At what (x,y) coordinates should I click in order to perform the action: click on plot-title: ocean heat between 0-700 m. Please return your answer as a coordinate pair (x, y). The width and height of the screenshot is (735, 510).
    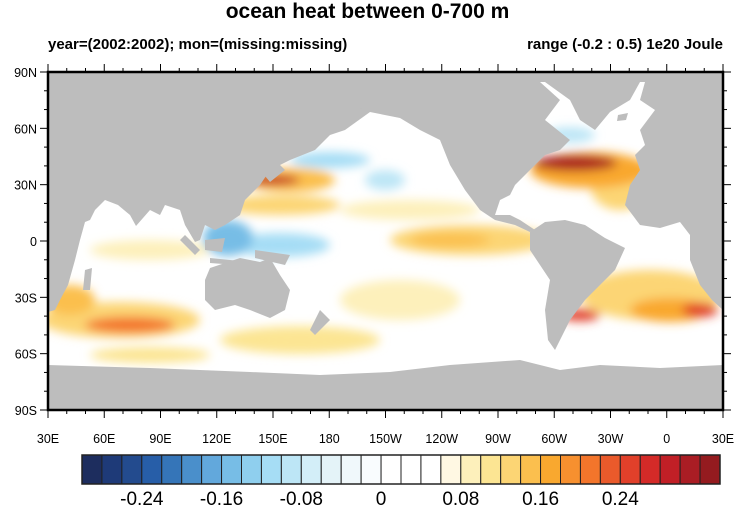
    Looking at the image, I should click on (367, 11).